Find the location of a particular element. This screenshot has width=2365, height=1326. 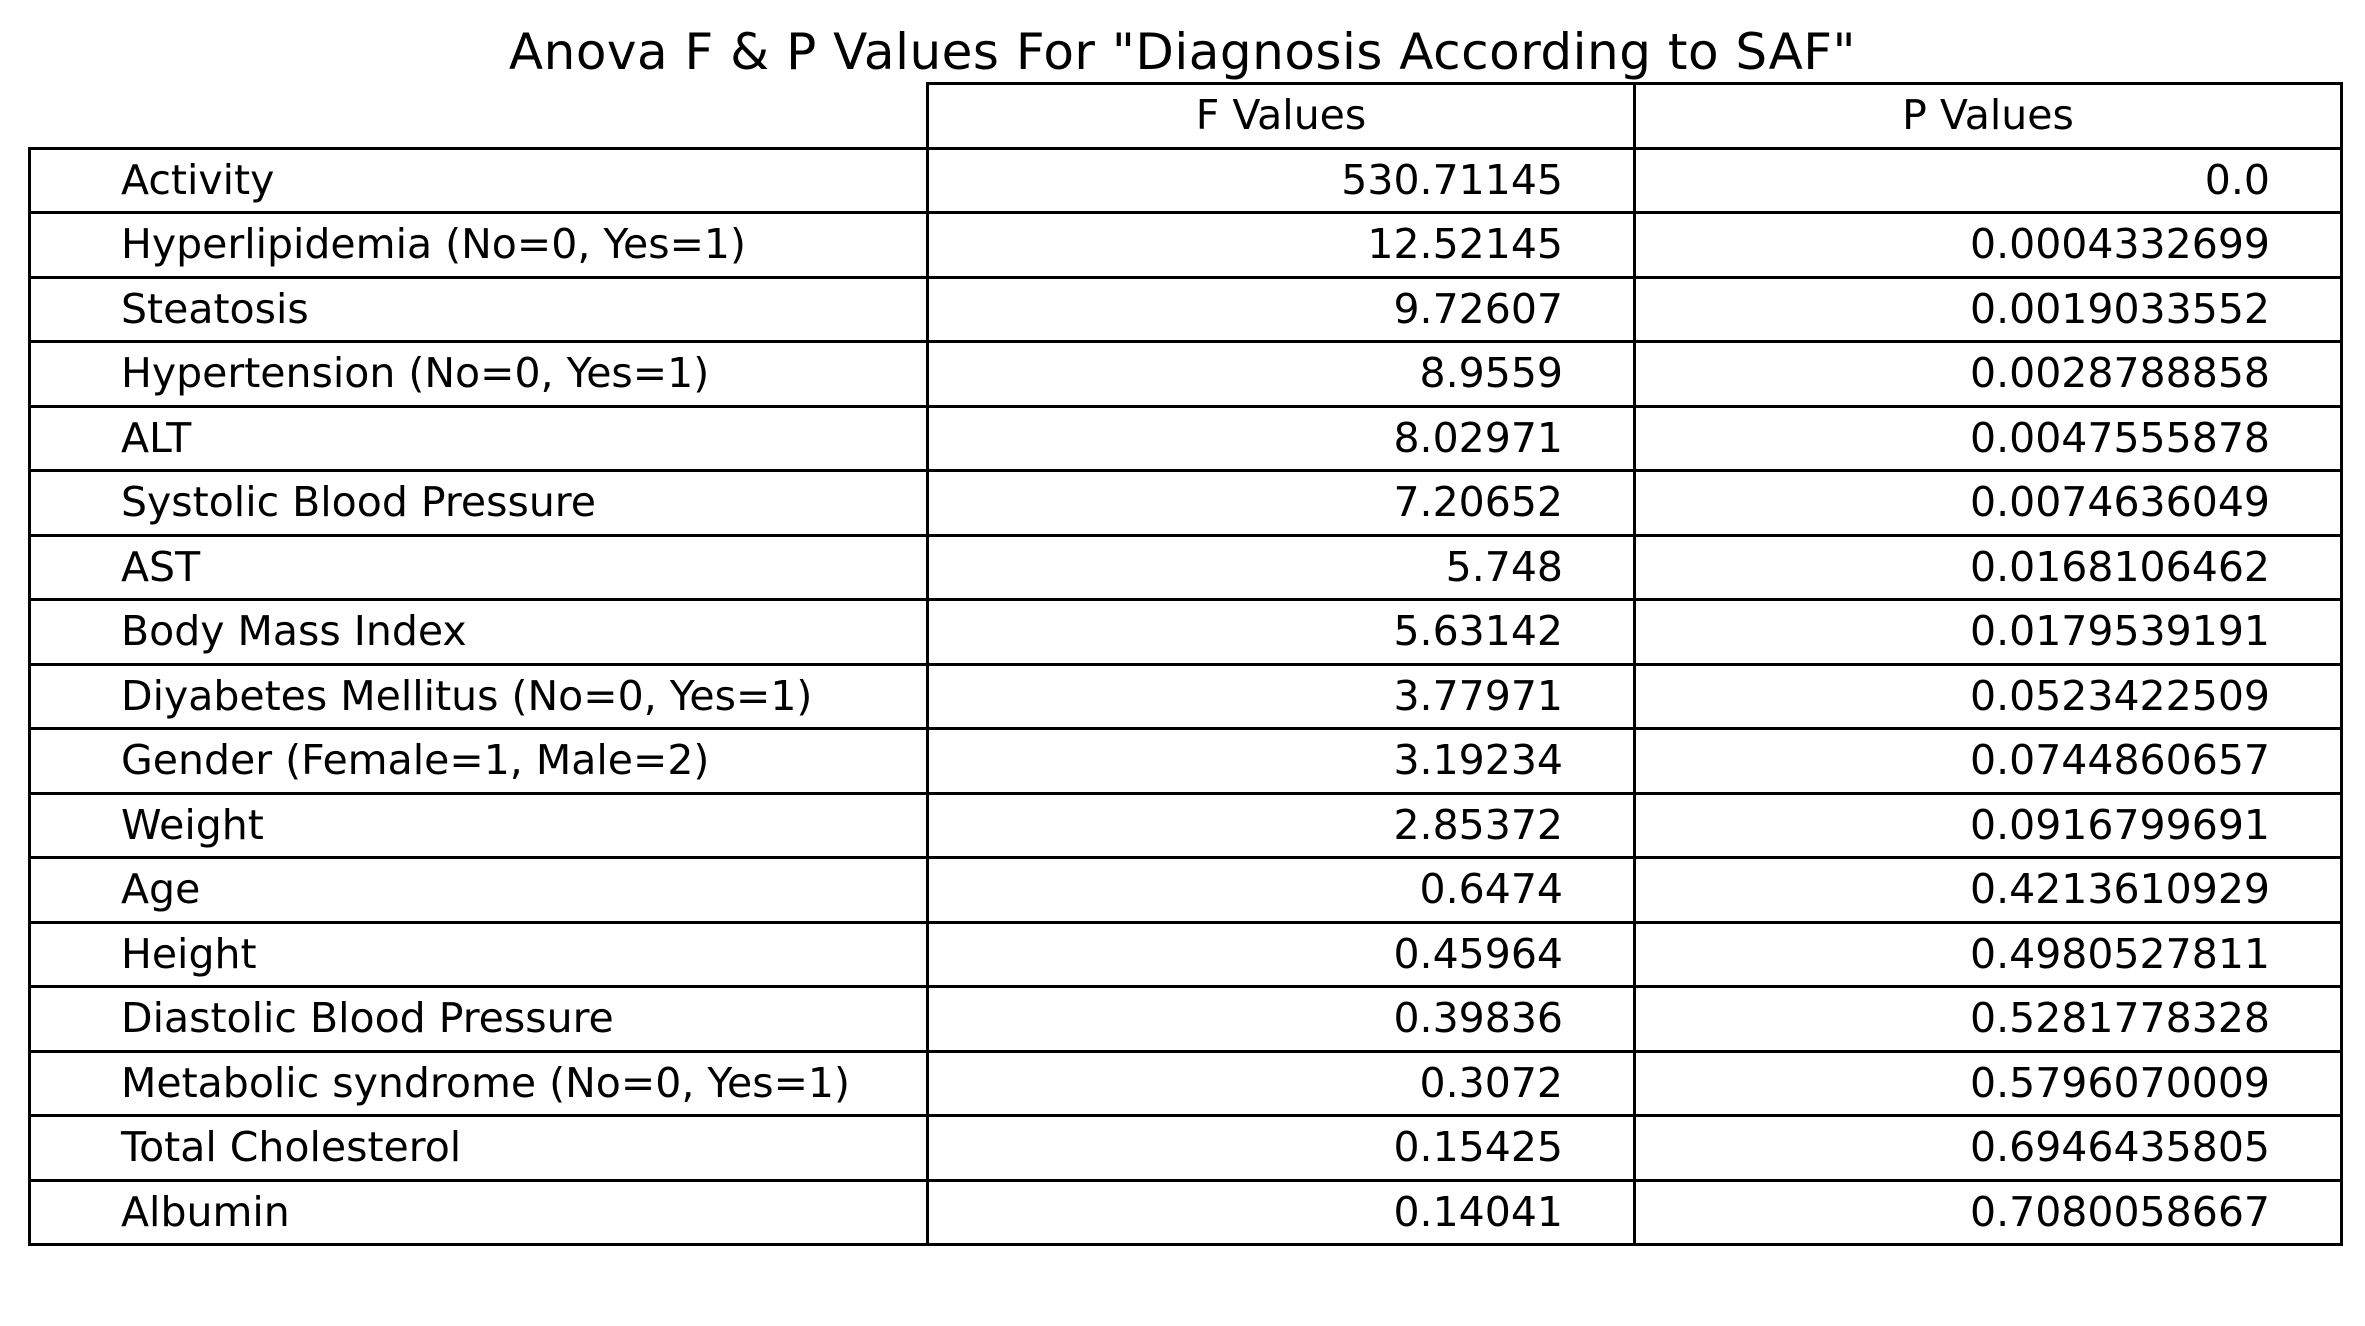

row-label-cell: Gender (Female=1, Male=2) is located at coordinates (478, 761).